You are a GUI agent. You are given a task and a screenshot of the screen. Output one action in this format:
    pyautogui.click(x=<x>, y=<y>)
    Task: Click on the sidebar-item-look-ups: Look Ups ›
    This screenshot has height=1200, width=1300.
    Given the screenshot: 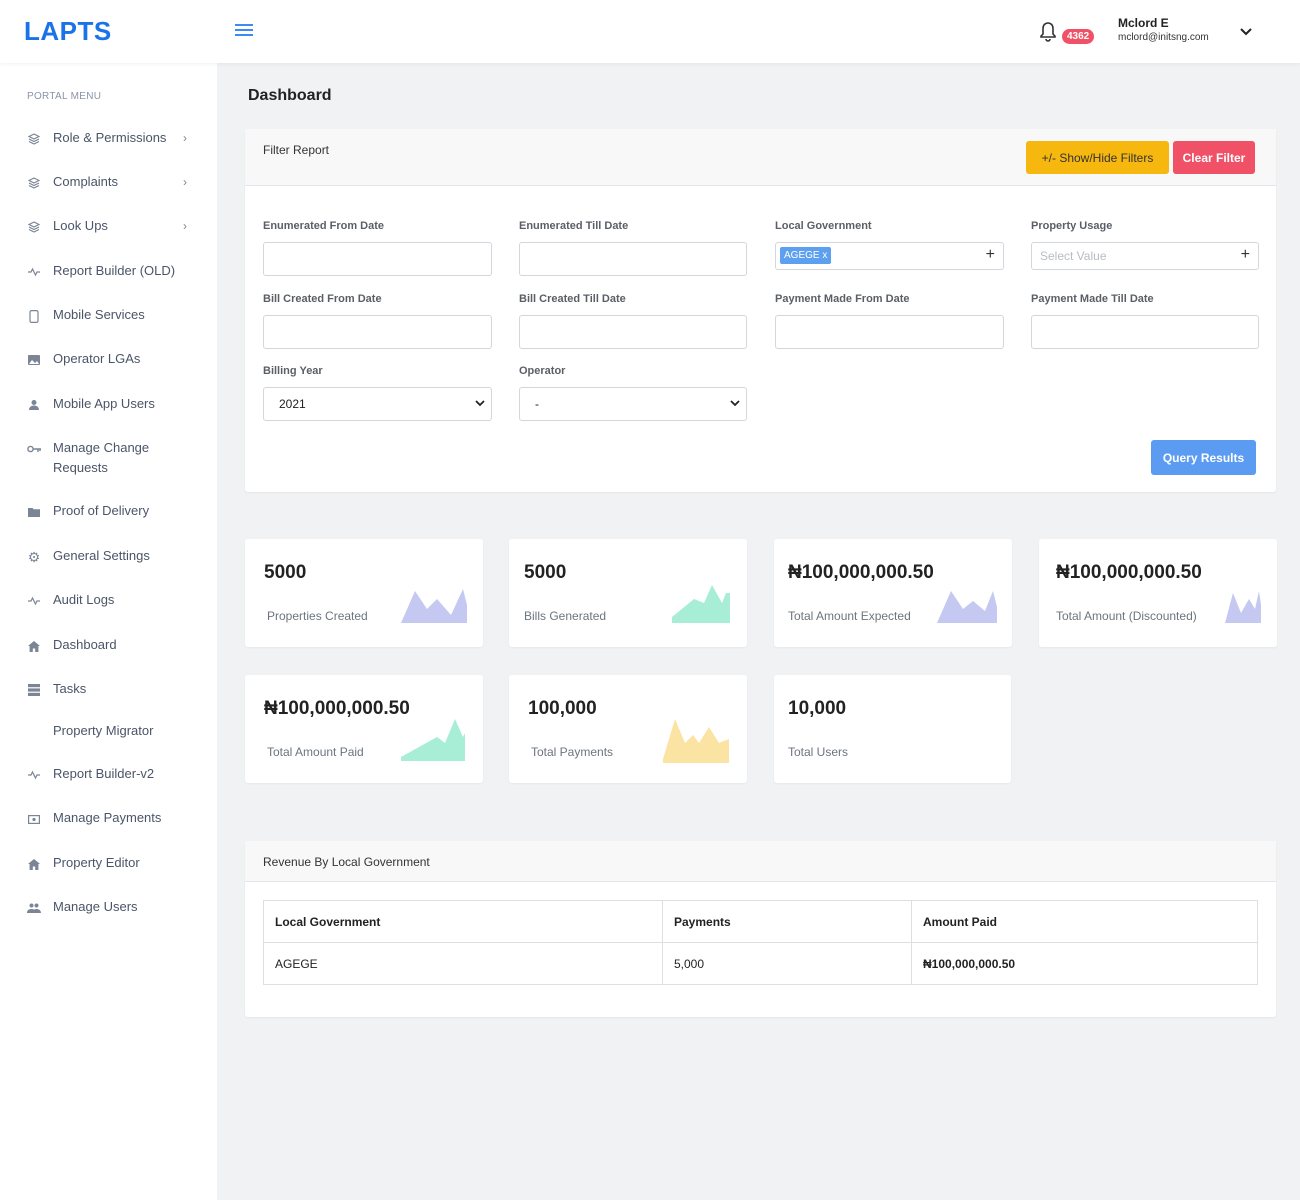 What is the action you would take?
    pyautogui.click(x=112, y=227)
    